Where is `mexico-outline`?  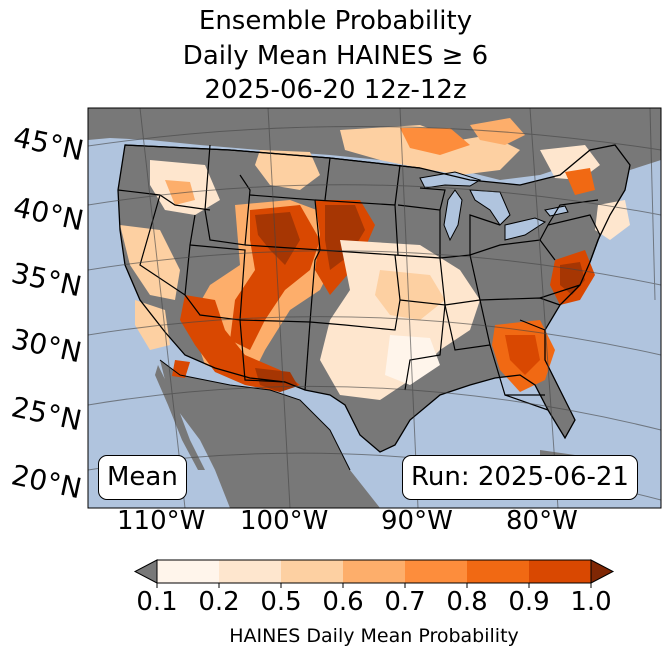 mexico-outline is located at coordinates (255, 415).